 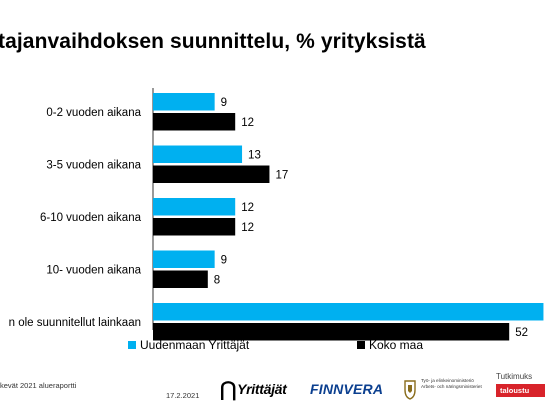 What do you see at coordinates (93, 165) in the screenshot?
I see `category-label: 3-5 vuoden aikana` at bounding box center [93, 165].